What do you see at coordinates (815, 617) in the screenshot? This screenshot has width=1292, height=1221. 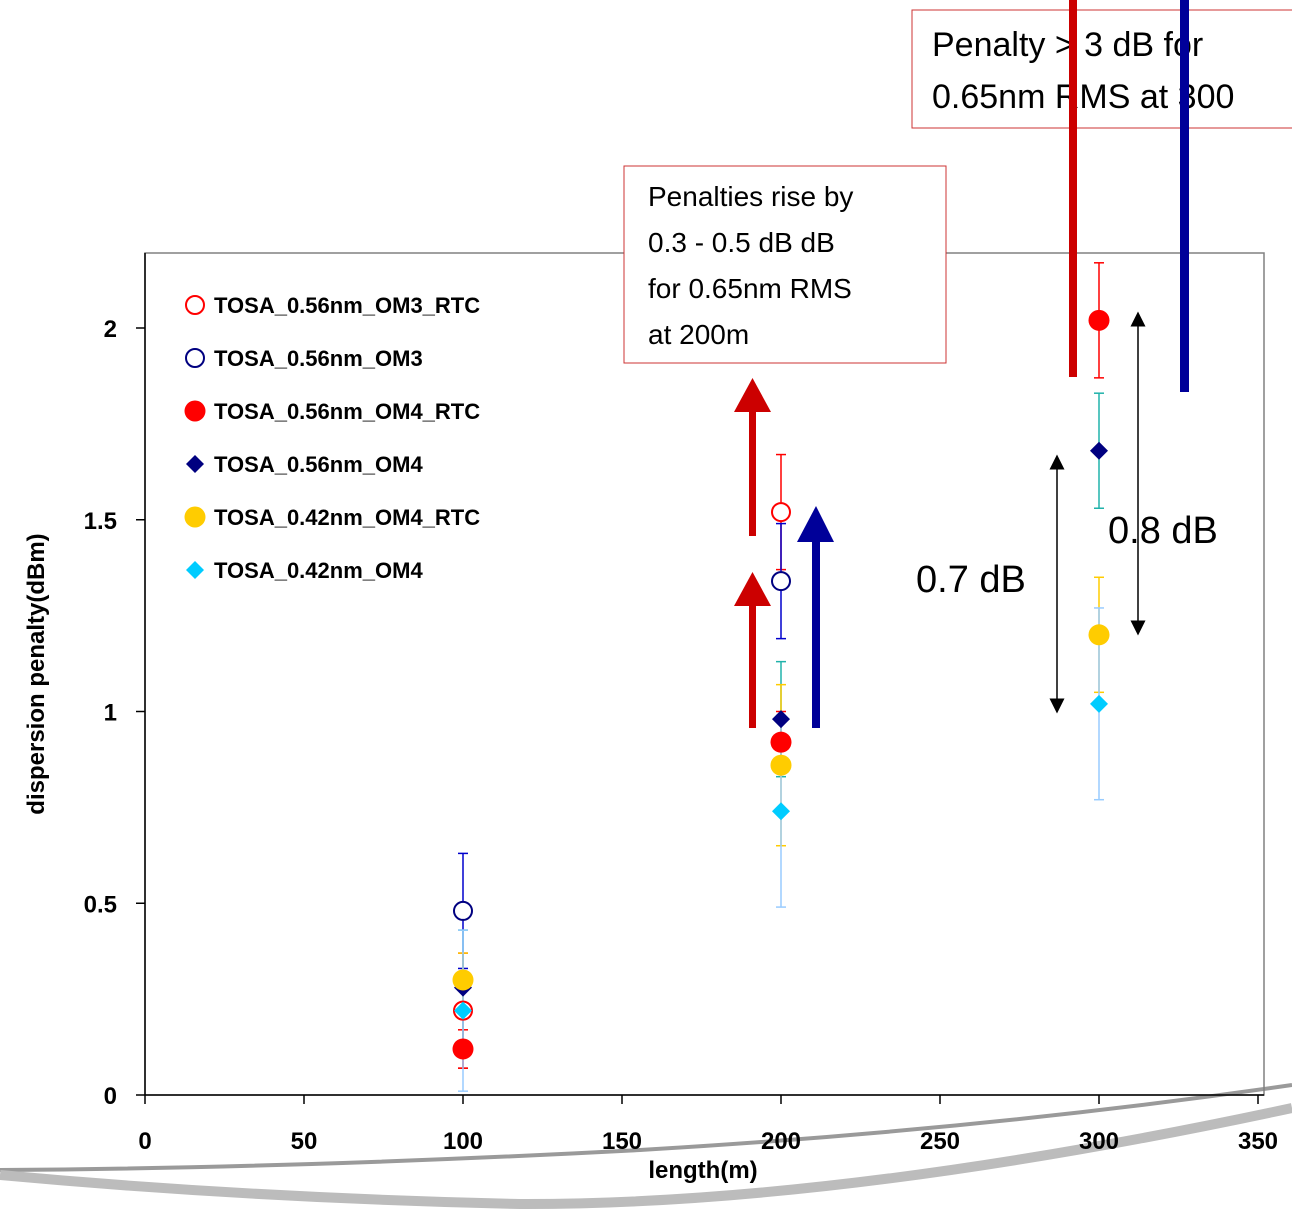 I see `blue-arrow` at bounding box center [815, 617].